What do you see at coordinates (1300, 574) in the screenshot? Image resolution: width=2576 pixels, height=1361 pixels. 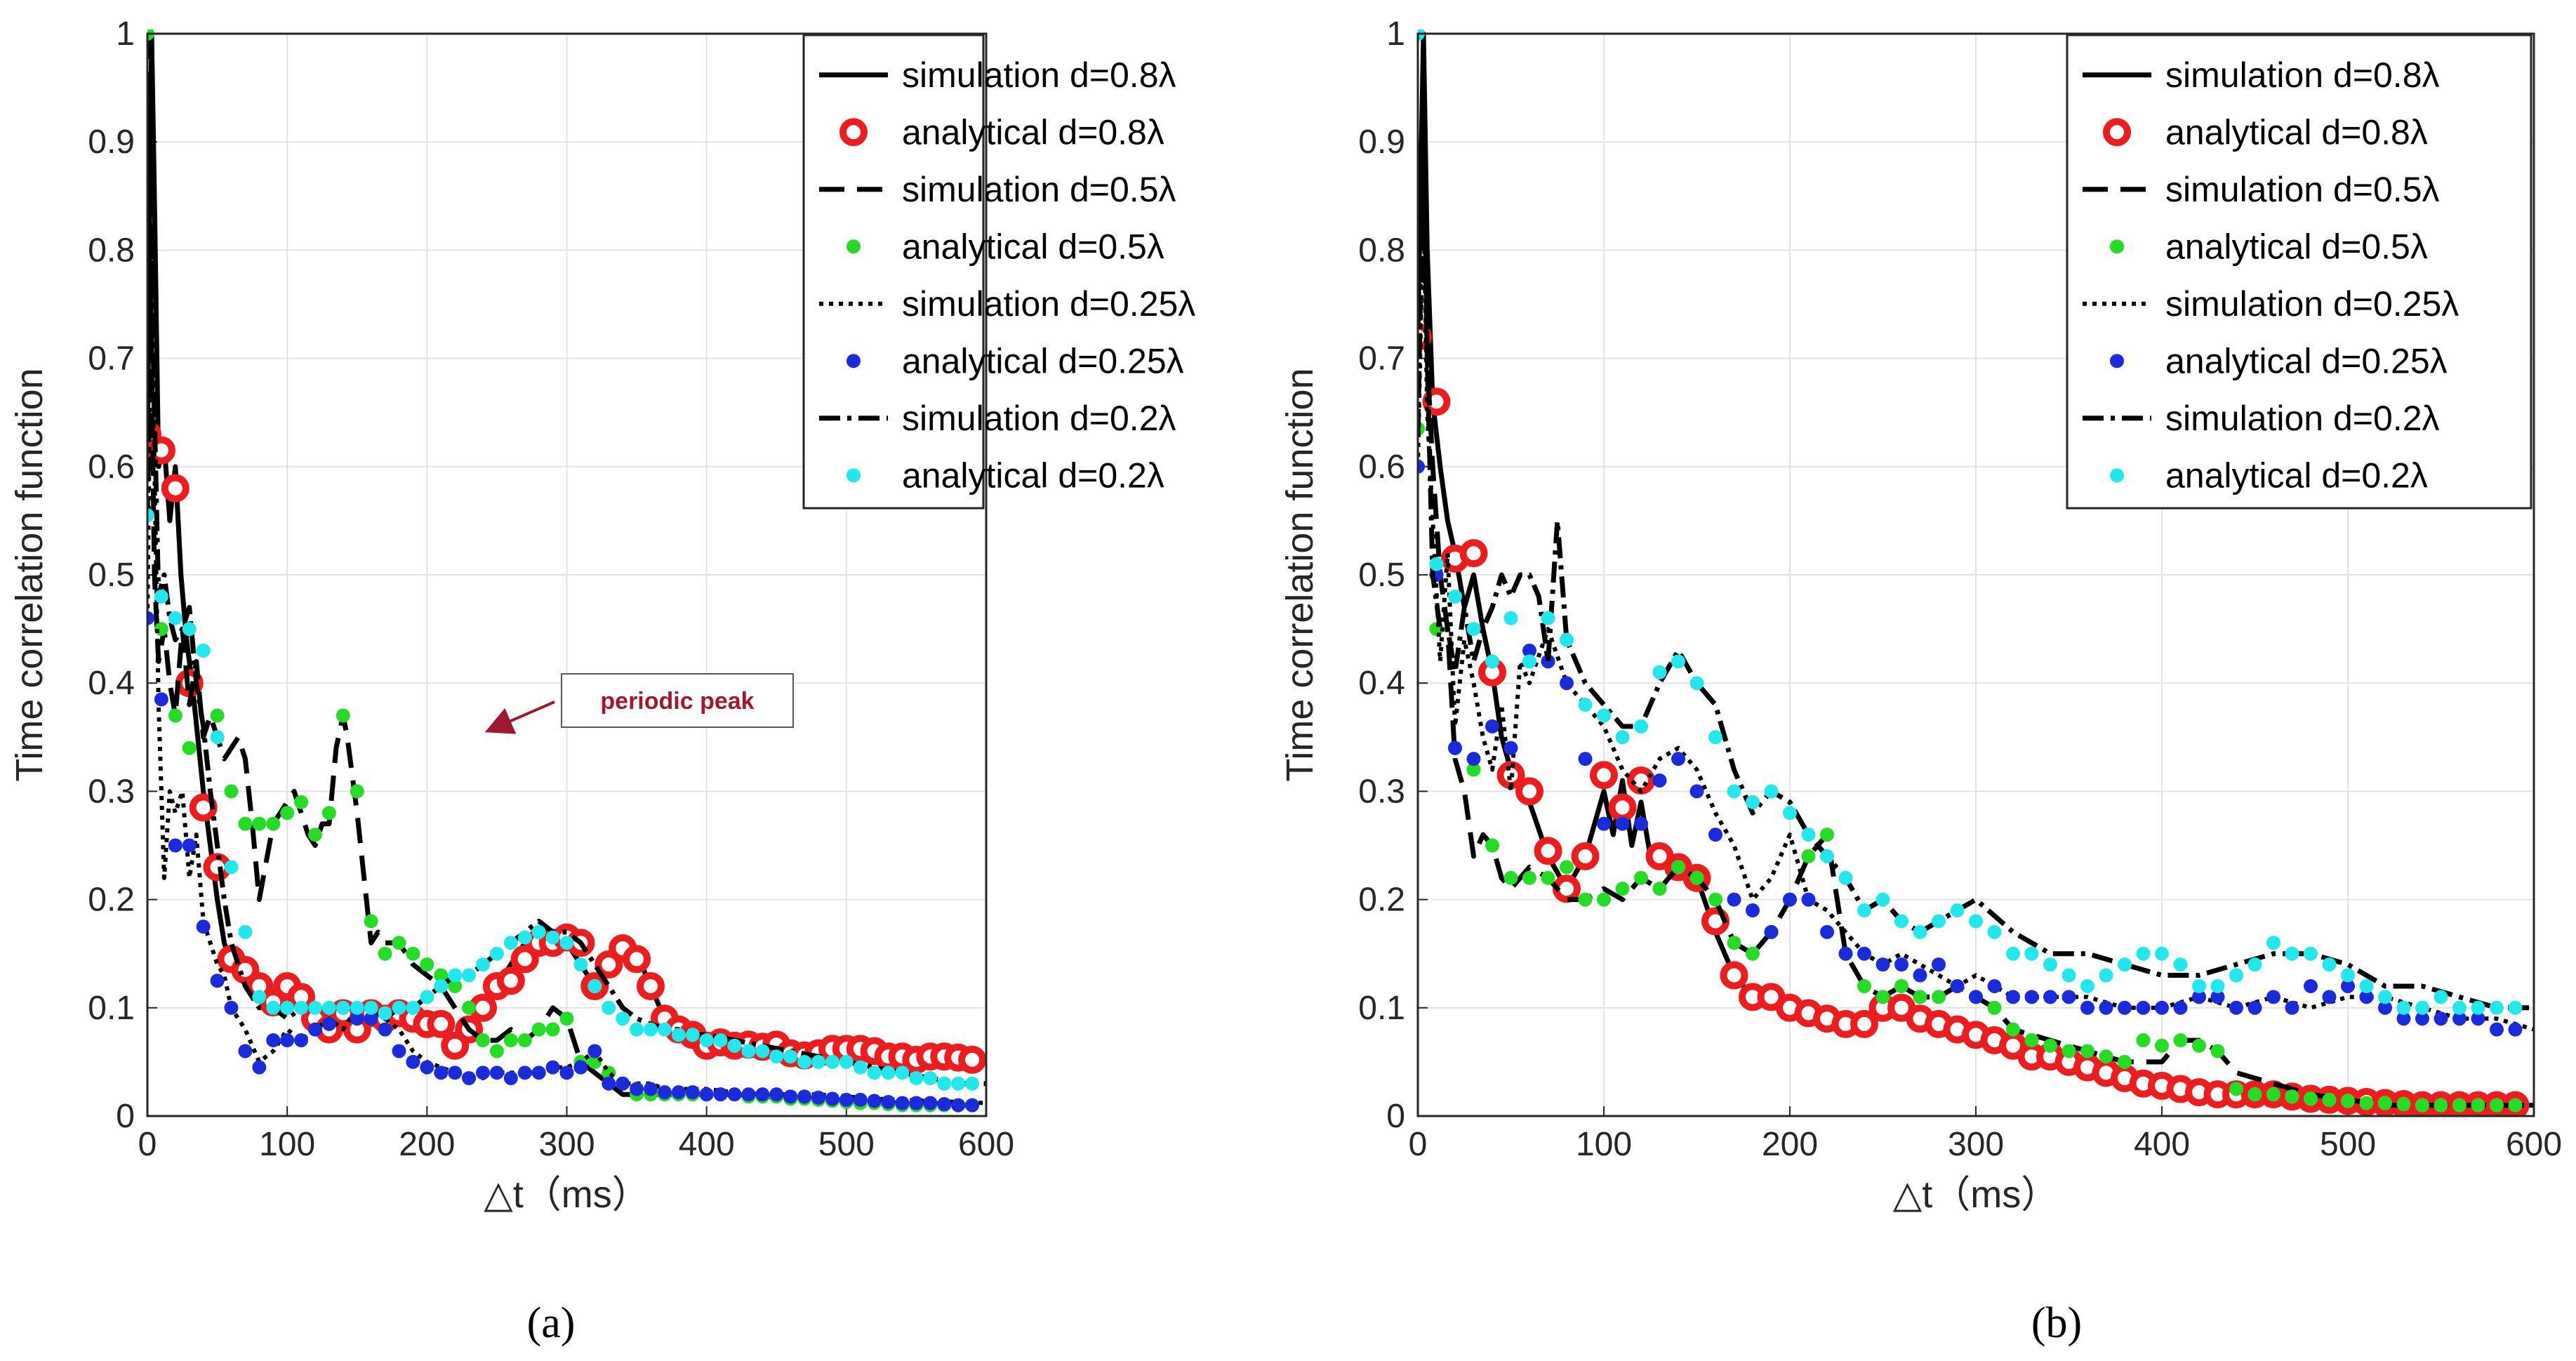 I see `y-axis-label: Time correlation function` at bounding box center [1300, 574].